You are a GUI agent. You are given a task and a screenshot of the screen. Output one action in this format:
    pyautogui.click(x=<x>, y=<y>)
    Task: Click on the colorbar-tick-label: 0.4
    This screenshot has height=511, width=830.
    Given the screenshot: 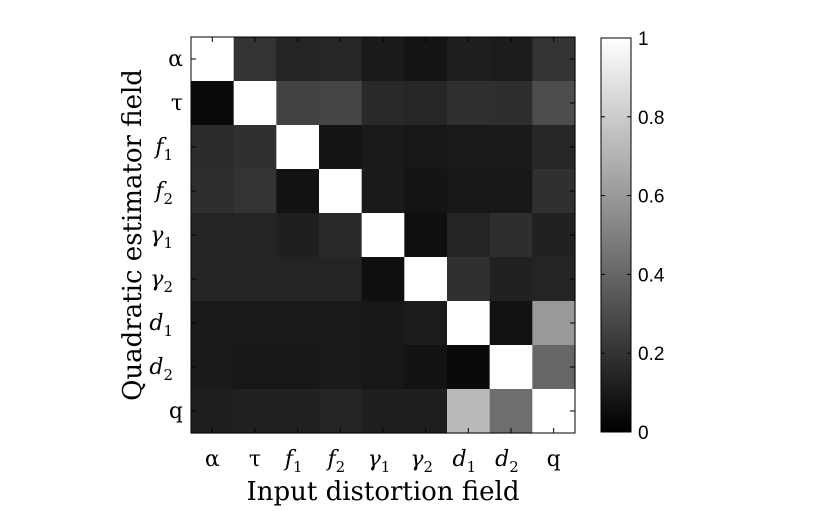 What is the action you would take?
    pyautogui.click(x=651, y=275)
    